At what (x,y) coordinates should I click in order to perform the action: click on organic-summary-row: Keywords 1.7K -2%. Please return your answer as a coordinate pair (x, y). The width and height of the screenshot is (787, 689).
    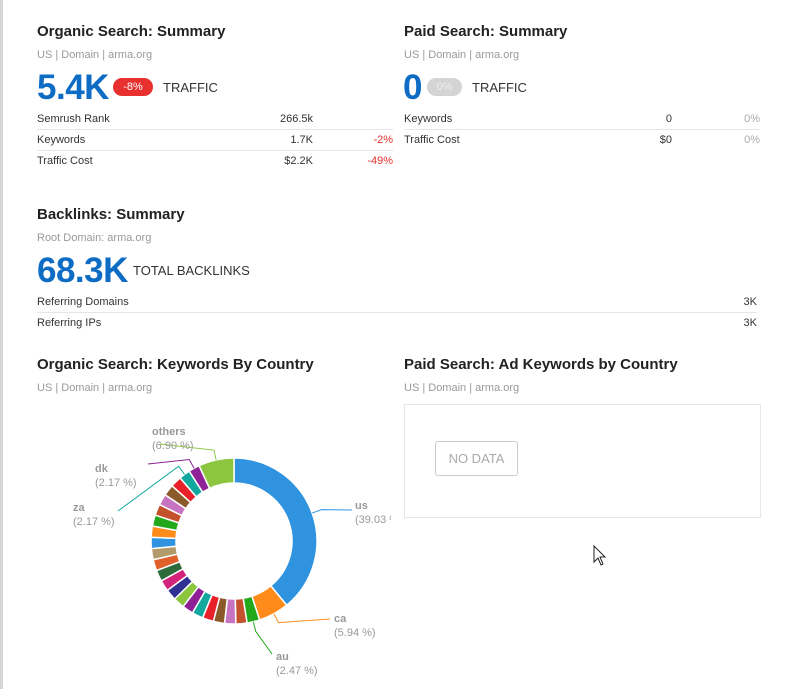
    Looking at the image, I should click on (215, 140).